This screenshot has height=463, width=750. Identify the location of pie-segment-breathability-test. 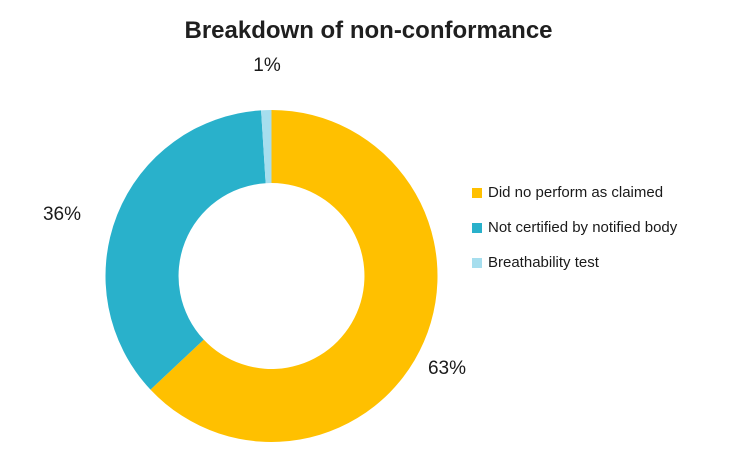
(266, 147).